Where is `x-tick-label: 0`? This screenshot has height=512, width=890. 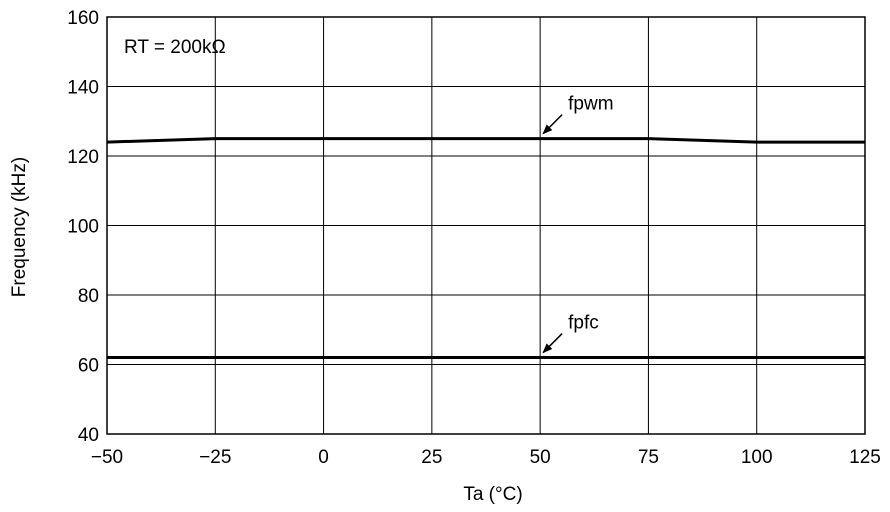 x-tick-label: 0 is located at coordinates (323, 457).